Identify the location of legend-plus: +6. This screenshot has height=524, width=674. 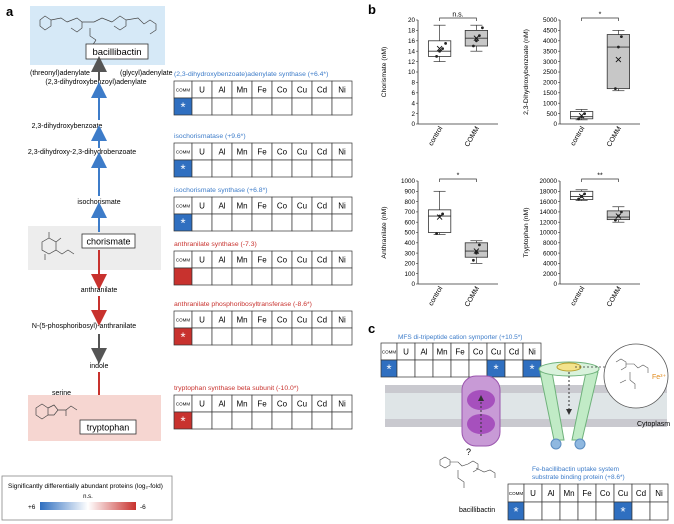
(32, 507).